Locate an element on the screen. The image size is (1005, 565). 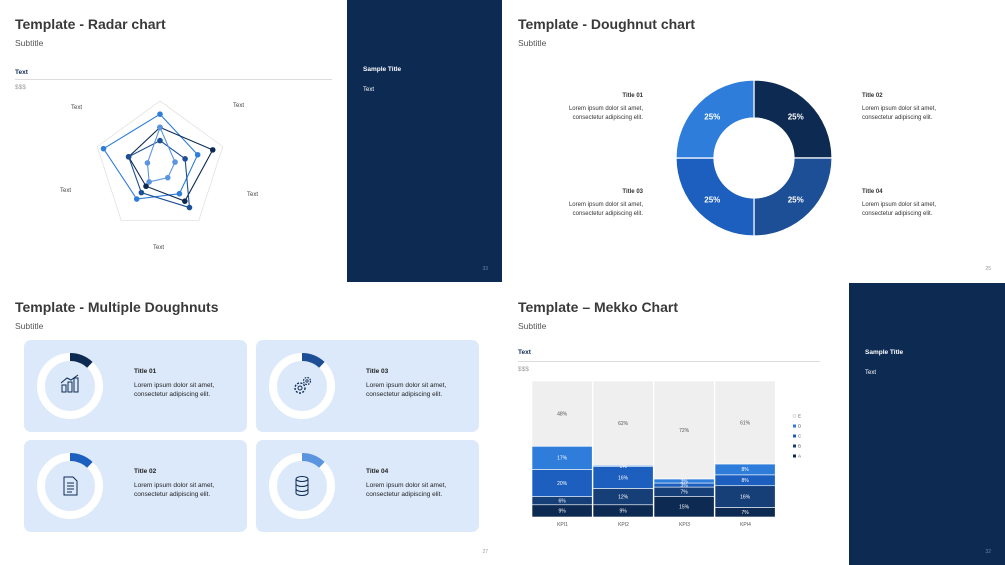
slide-title: Template - Doughnut chart is located at coordinates (607, 24).